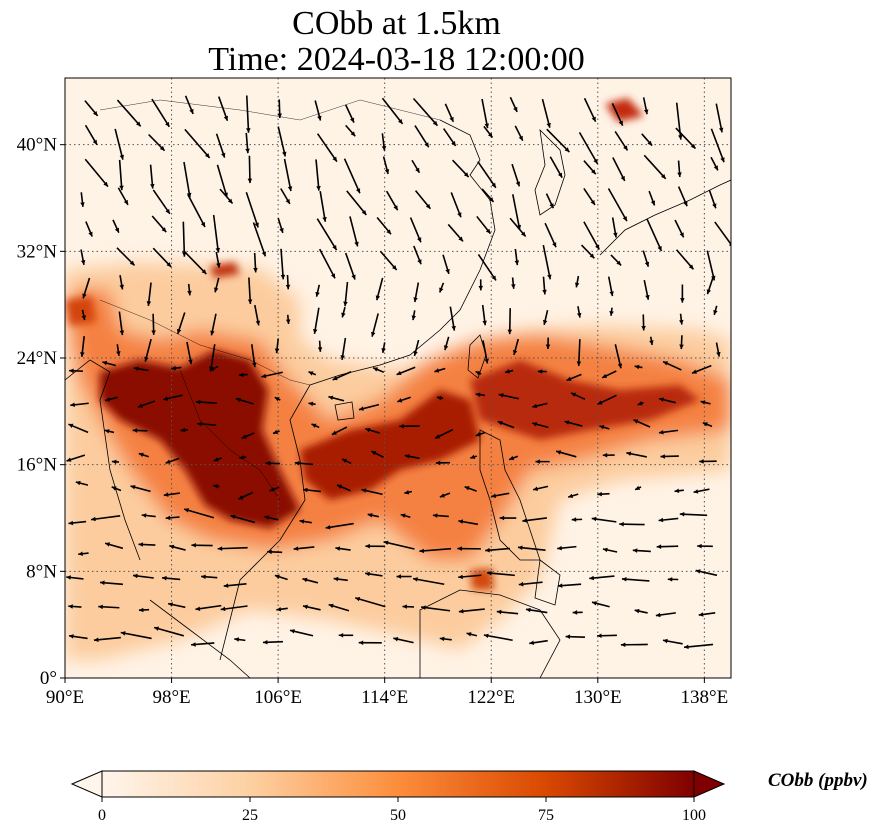  Describe the element at coordinates (490, 633) in the screenshot. I see `coastline-borneo` at that location.